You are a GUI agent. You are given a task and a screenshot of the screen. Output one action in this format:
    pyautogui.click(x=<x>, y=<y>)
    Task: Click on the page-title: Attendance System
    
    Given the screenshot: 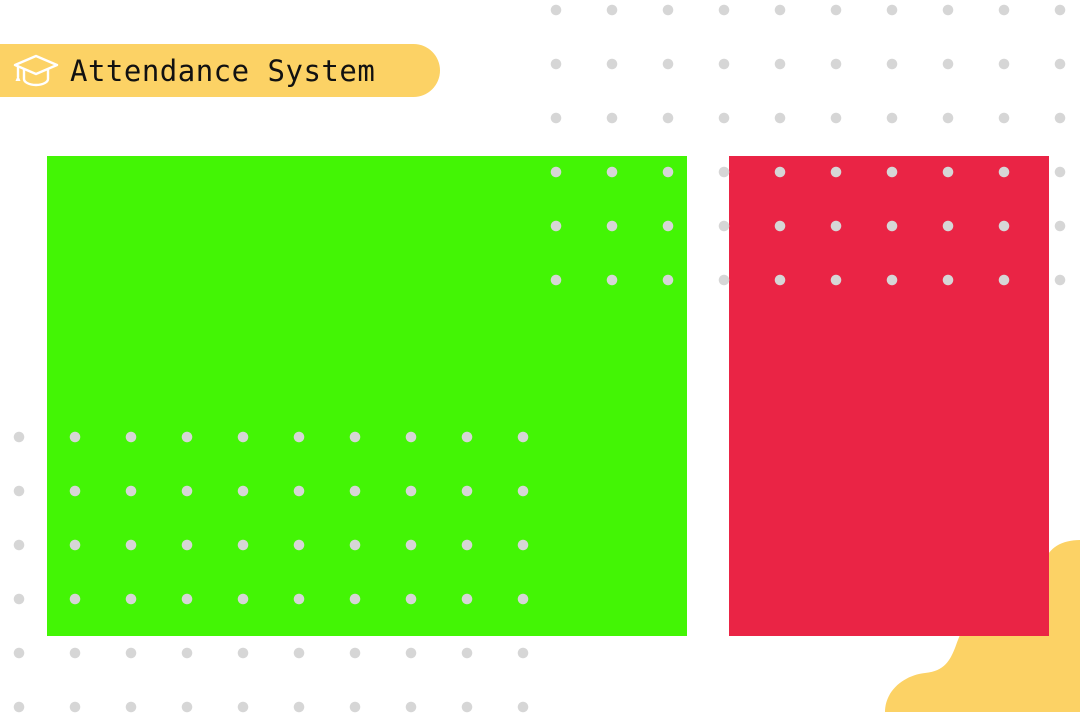 What is the action you would take?
    pyautogui.click(x=223, y=70)
    